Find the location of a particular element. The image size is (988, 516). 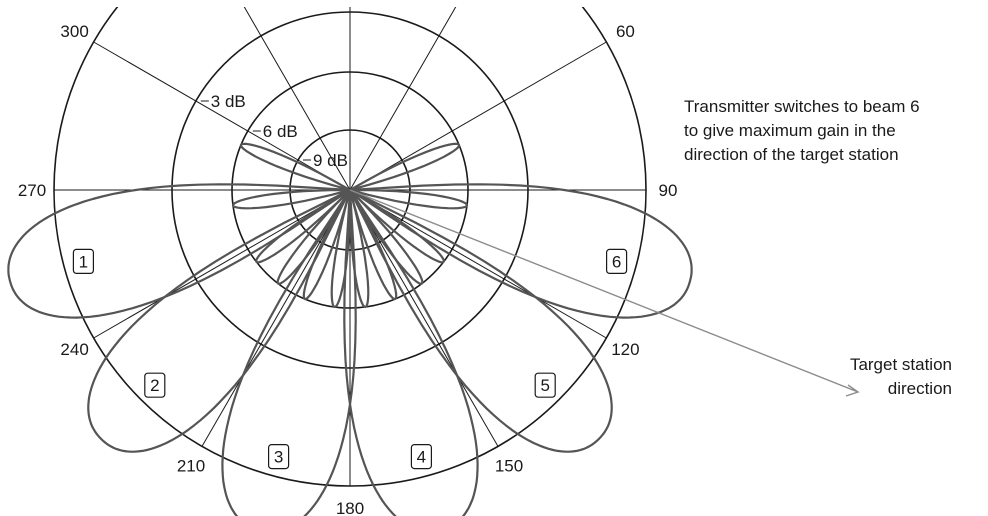

angle-label-150: 150 is located at coordinates (509, 465).